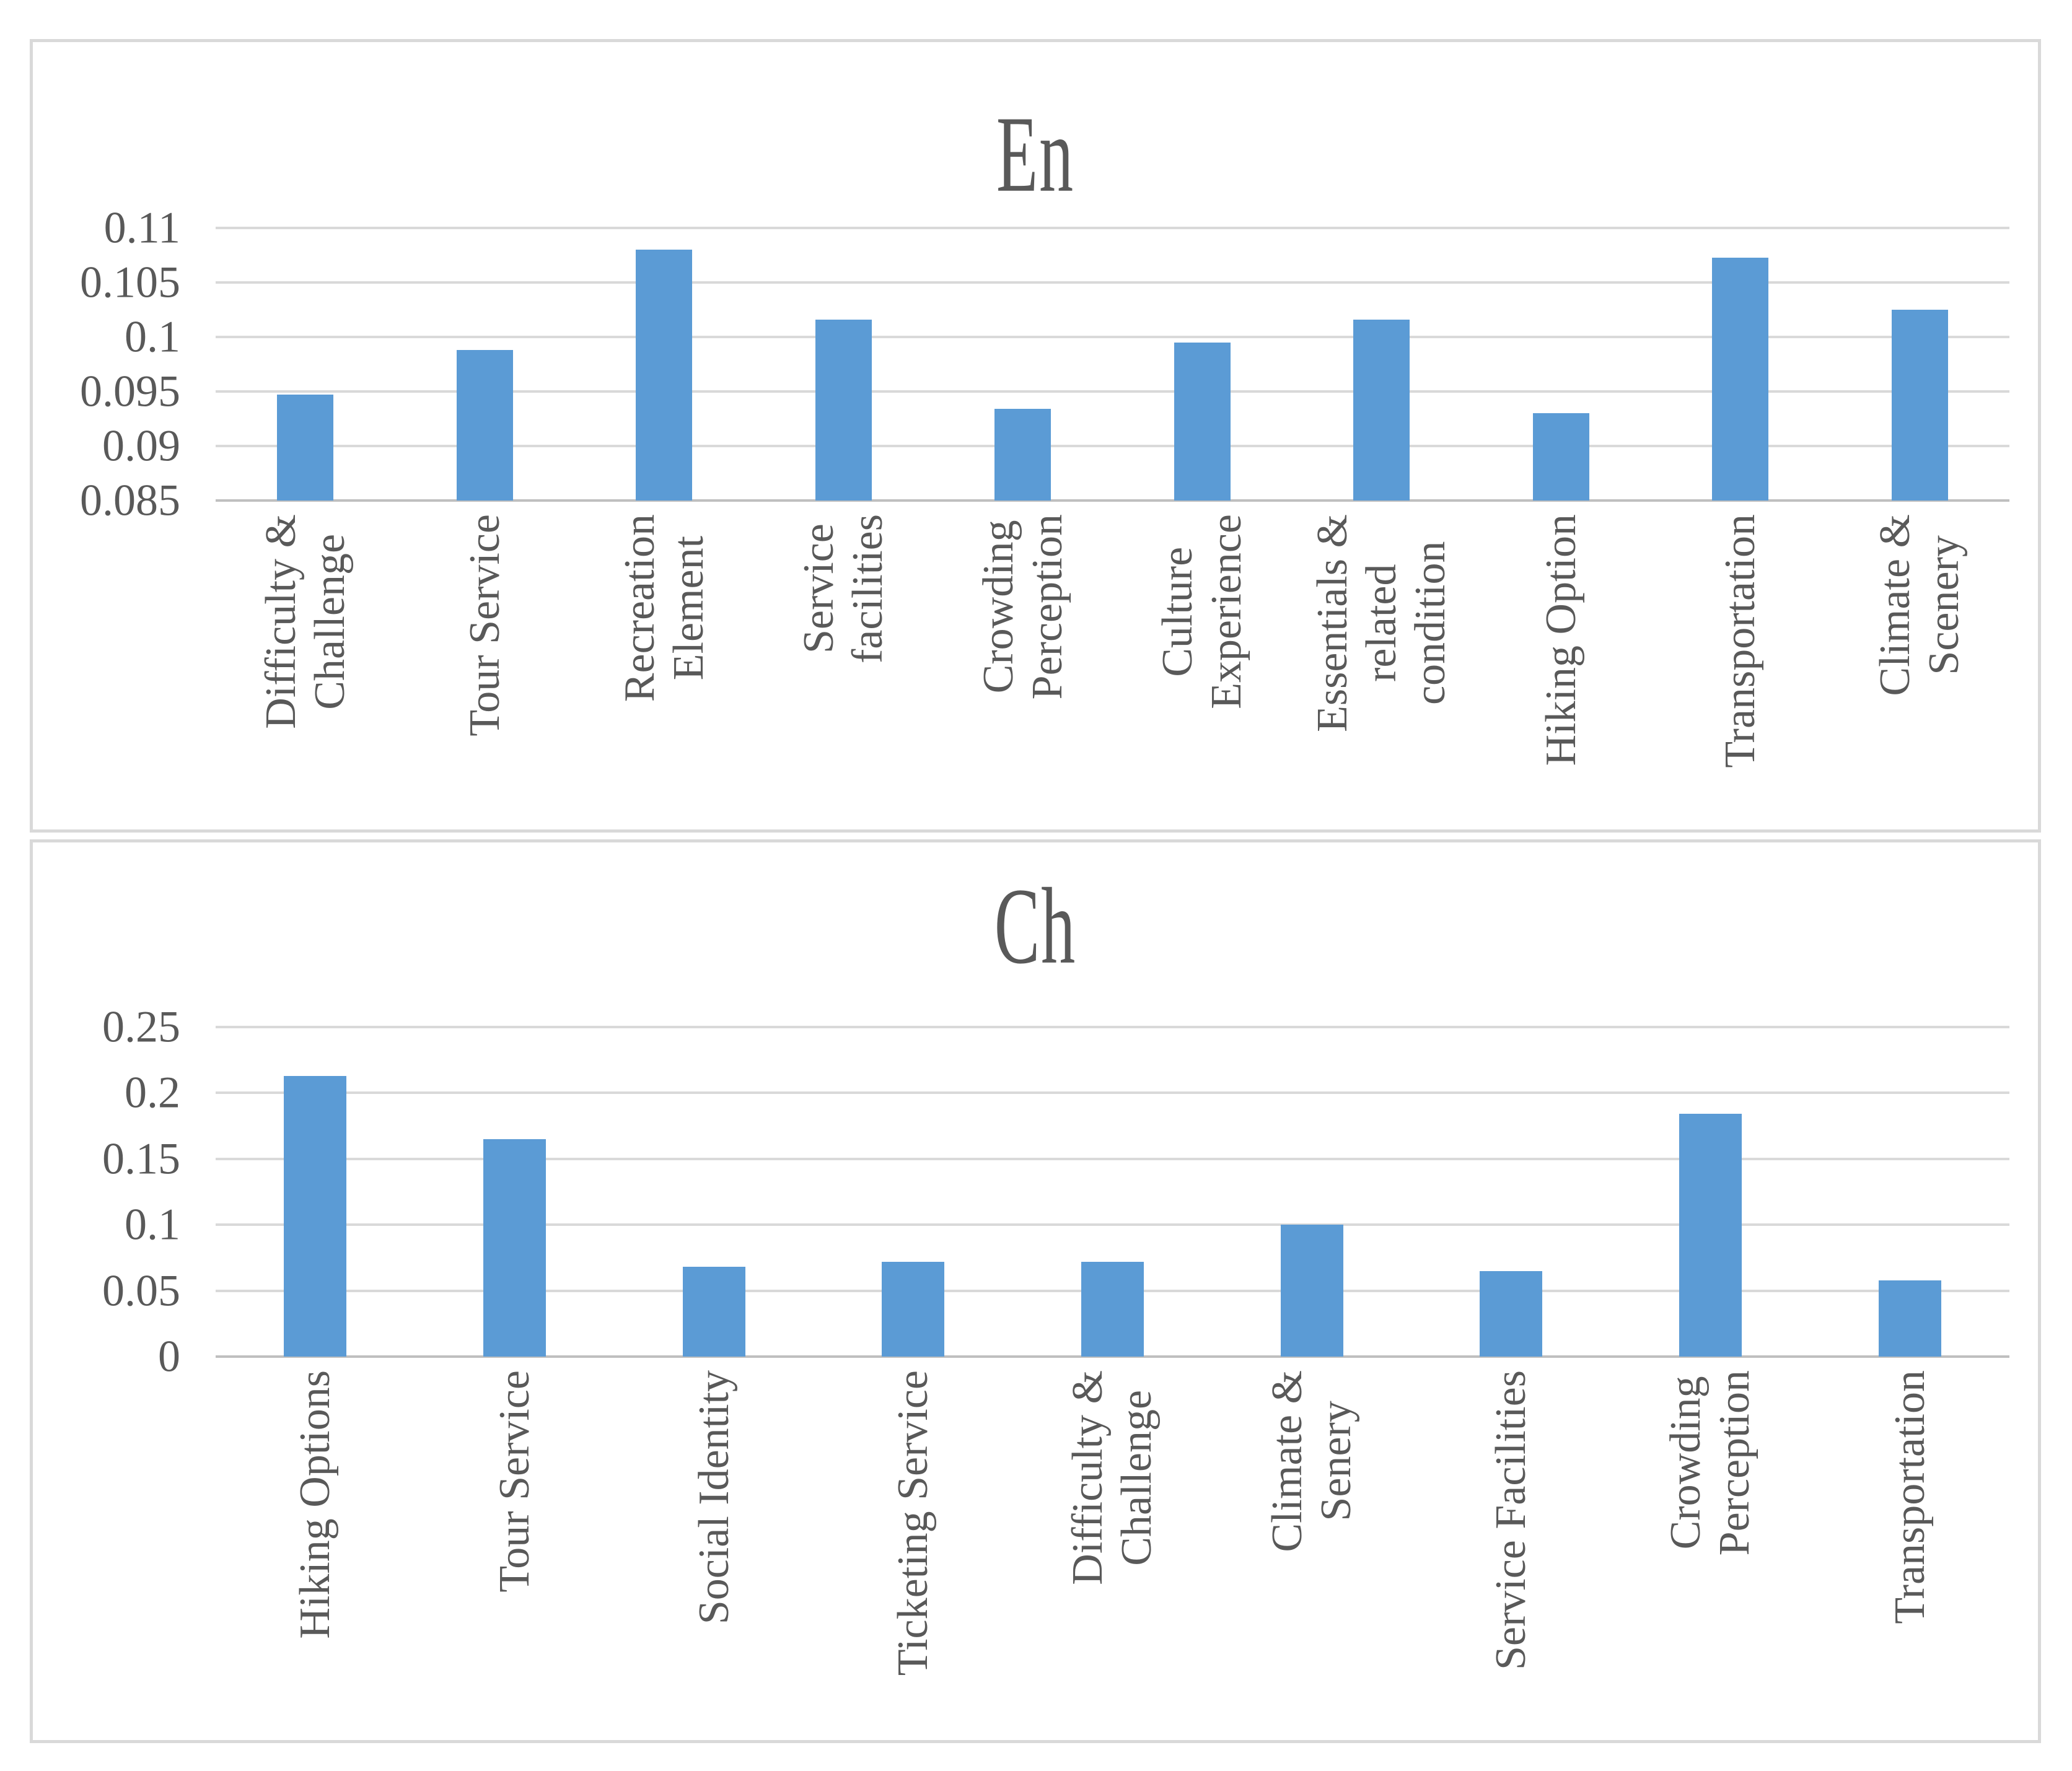 The width and height of the screenshot is (2072, 1771). What do you see at coordinates (1202, 612) in the screenshot?
I see `category-label-text: Culture Experience` at bounding box center [1202, 612].